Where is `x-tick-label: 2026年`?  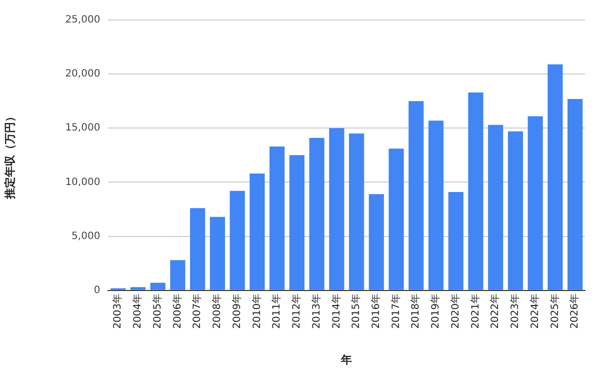
x-tick-label: 2026年 is located at coordinates (574, 311).